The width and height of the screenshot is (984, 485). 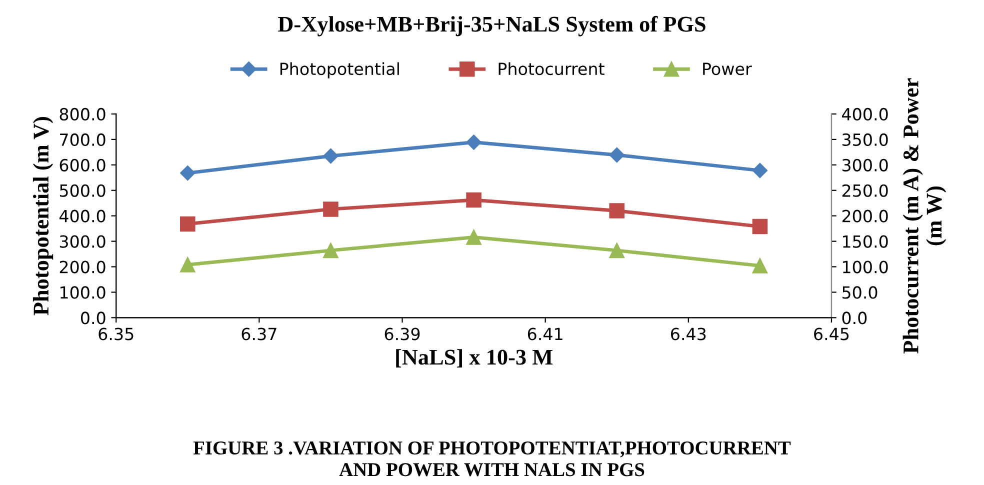 What do you see at coordinates (116, 334) in the screenshot?
I see `x-tick-label: 6.35` at bounding box center [116, 334].